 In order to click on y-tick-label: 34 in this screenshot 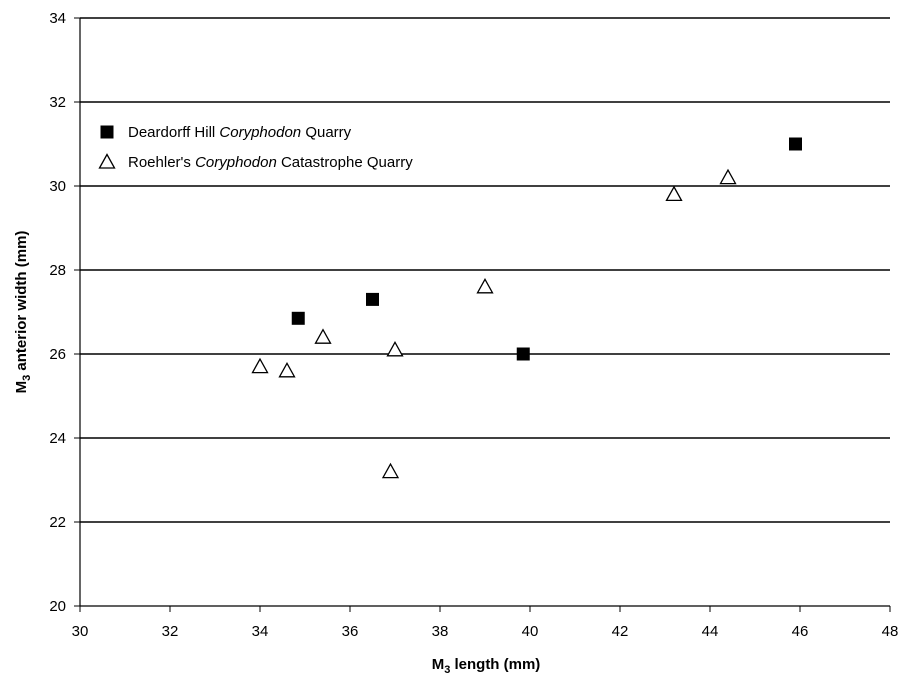, I will do `click(57, 18)`.